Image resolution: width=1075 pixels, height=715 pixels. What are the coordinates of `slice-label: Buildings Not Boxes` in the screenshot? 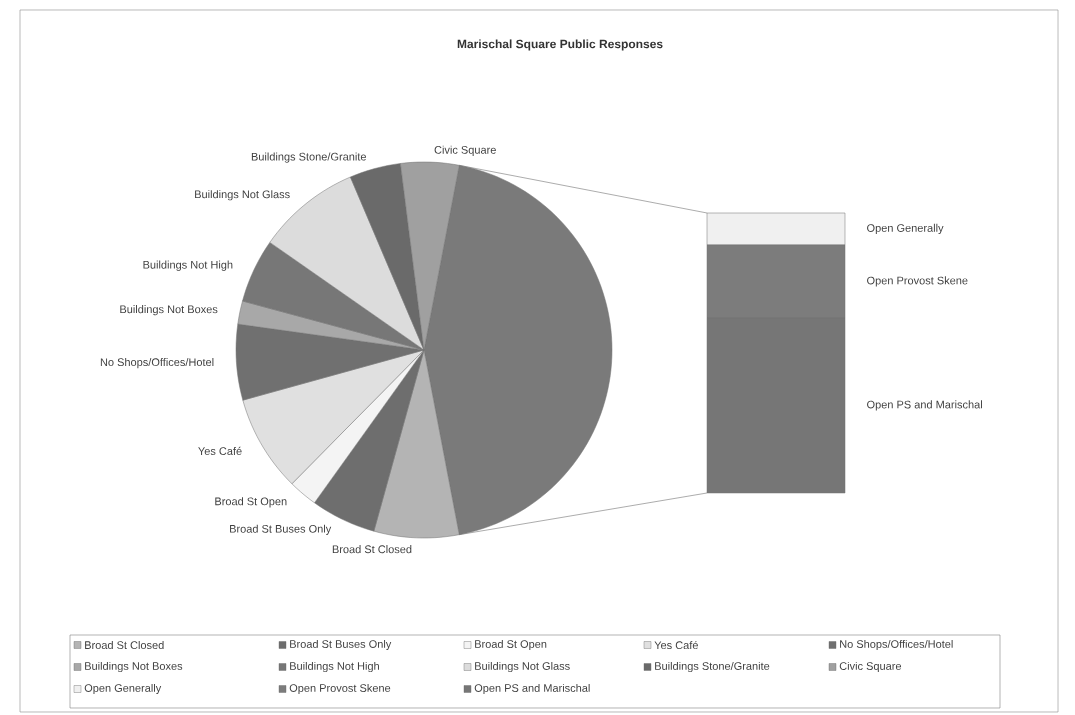 It's located at (169, 310).